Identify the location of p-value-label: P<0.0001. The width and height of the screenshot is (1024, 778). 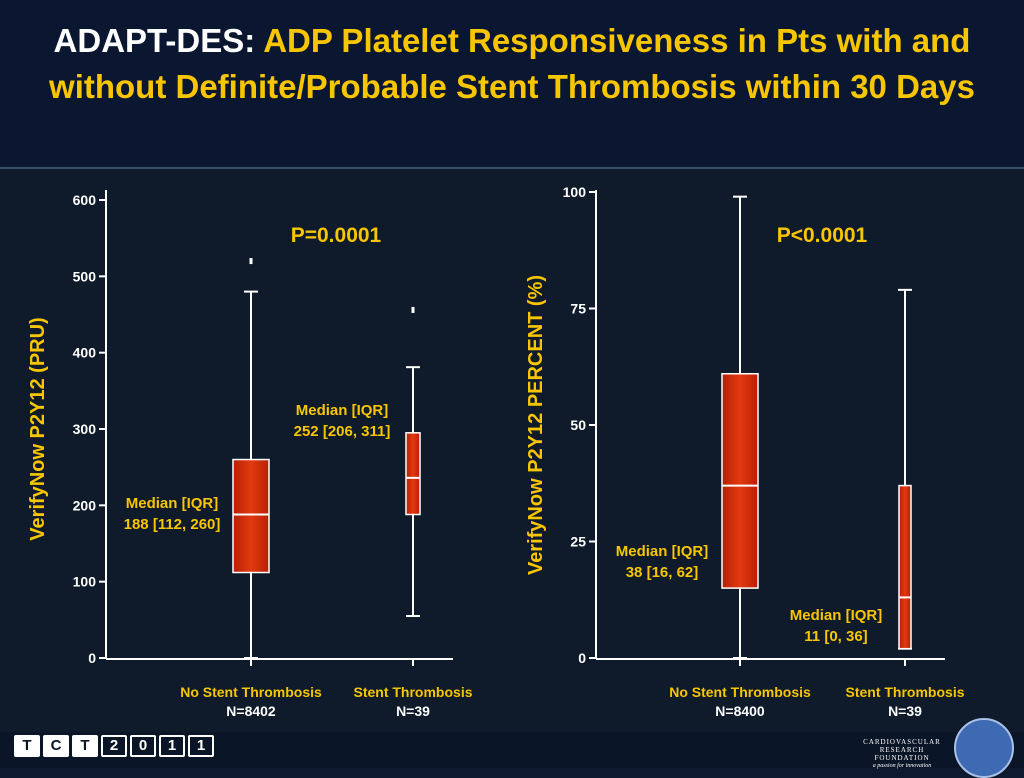
(822, 235).